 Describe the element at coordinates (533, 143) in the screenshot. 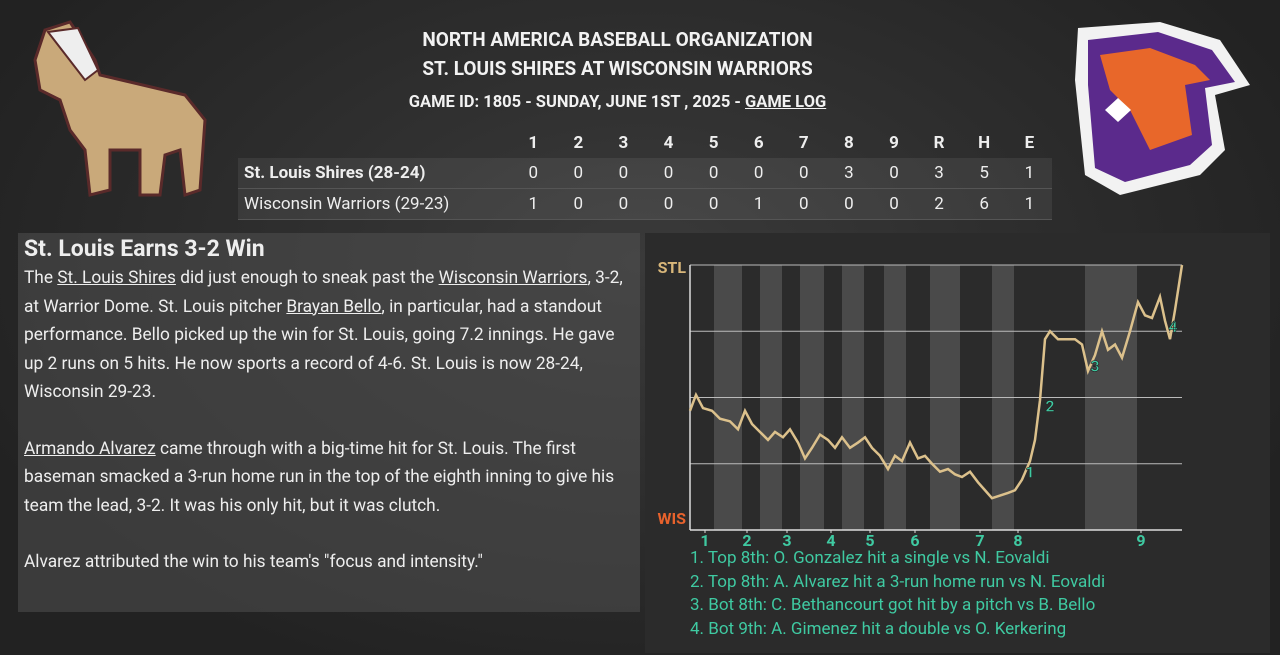

I see `column-header: 1` at that location.